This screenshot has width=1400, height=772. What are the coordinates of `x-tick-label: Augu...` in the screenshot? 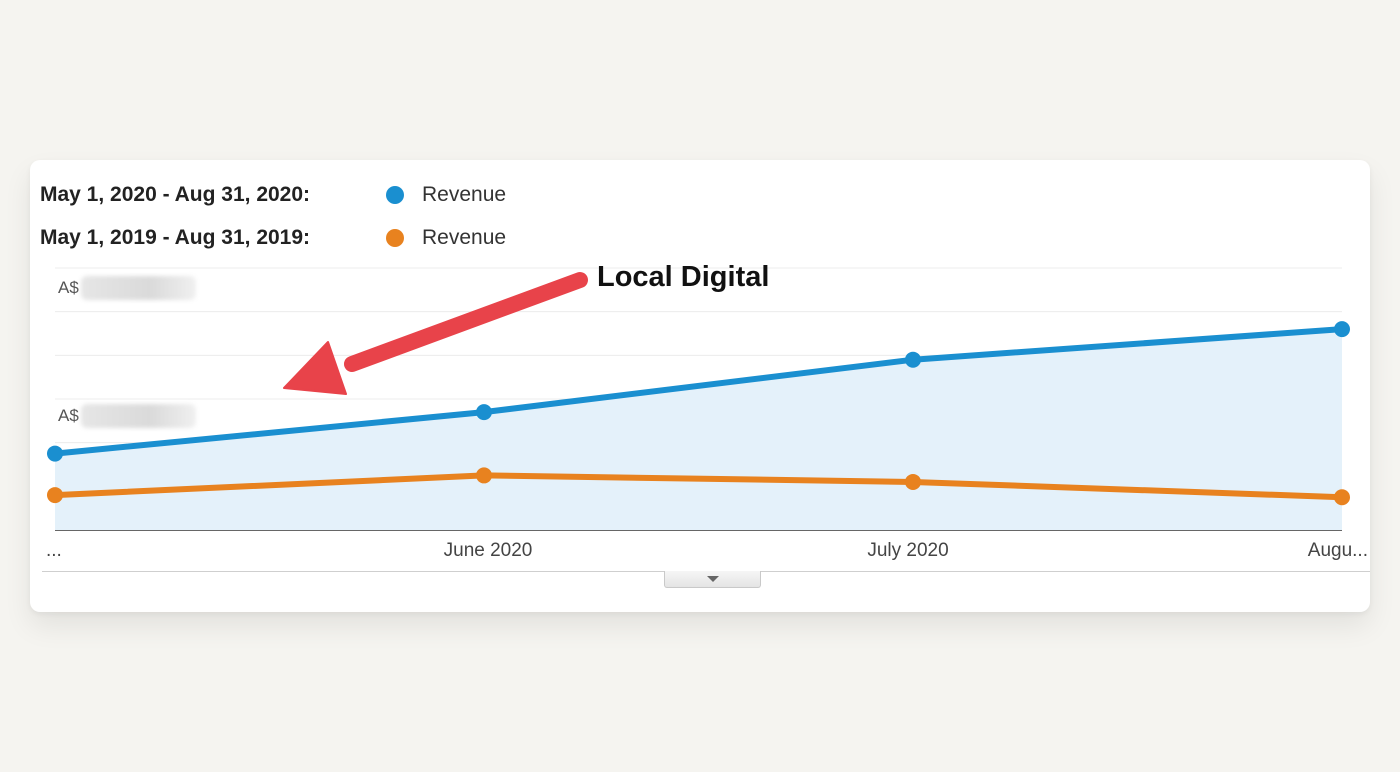 It's located at (1337, 550).